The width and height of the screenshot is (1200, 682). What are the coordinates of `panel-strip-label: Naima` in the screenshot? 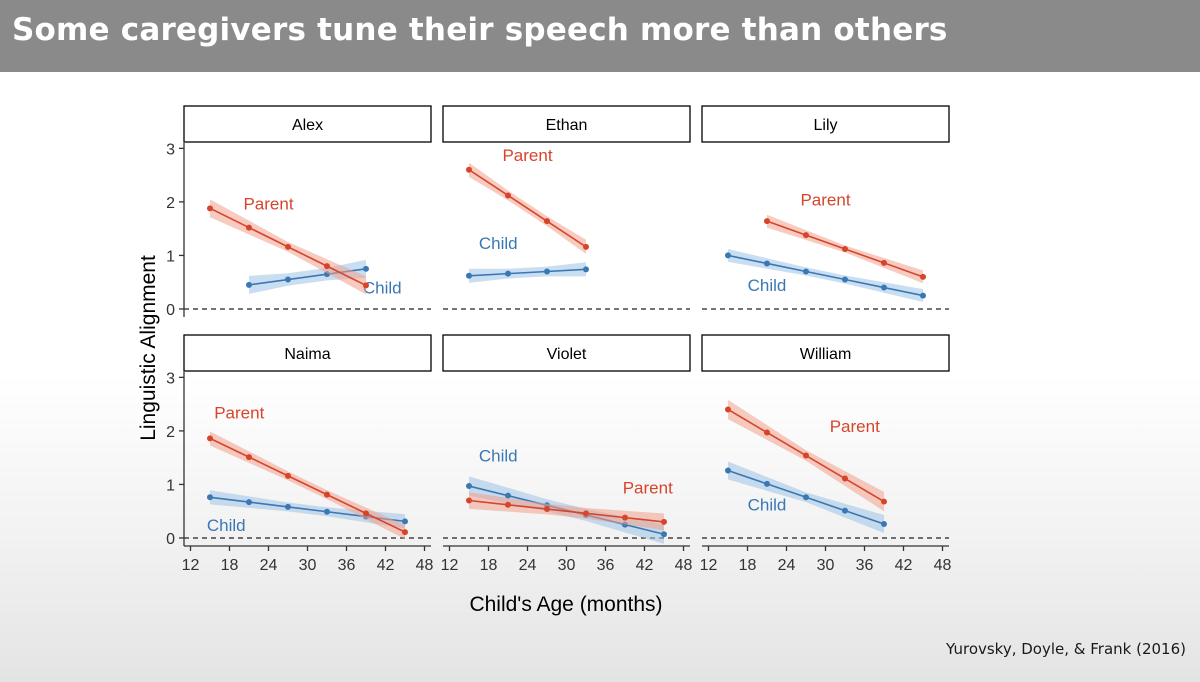 It's located at (307, 354).